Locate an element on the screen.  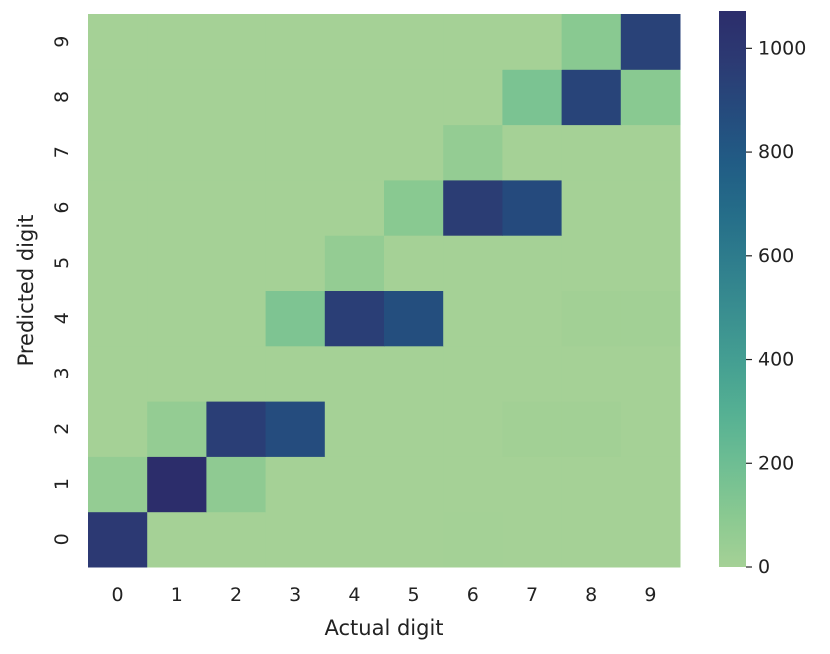
heatmap-cell-pred1-actual8 is located at coordinates (591, 484).